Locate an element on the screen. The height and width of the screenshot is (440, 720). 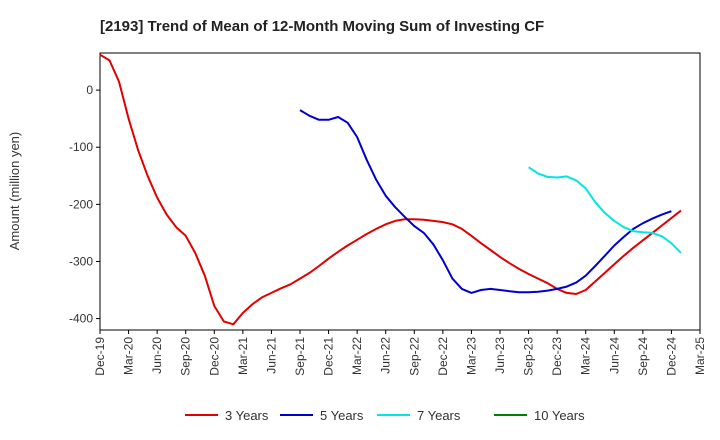
y-tick-label: 0 is located at coordinates (89, 90).